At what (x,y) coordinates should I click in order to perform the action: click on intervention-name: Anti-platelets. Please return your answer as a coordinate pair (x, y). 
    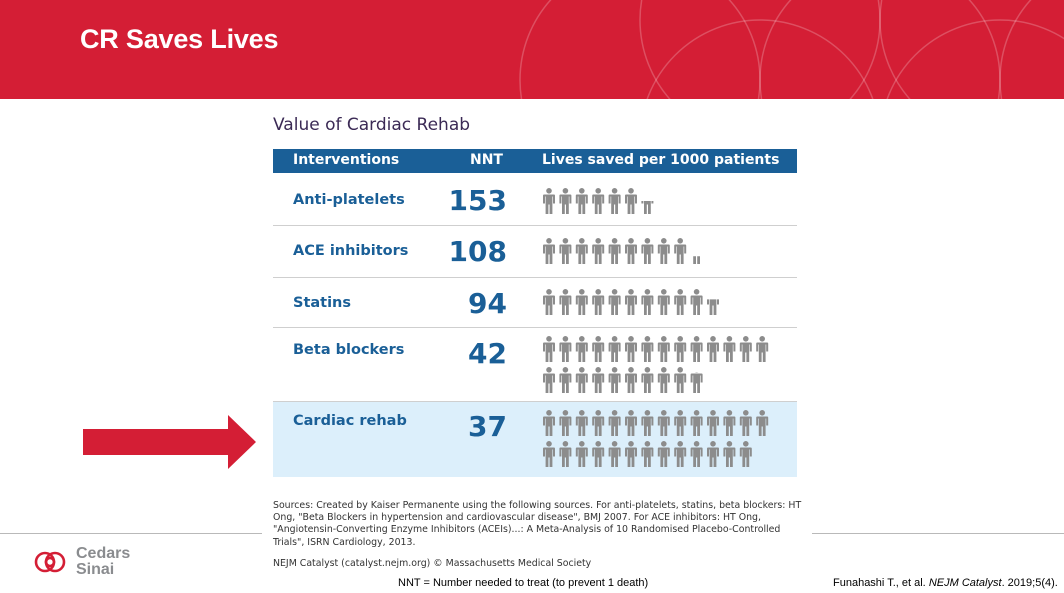
    Looking at the image, I should click on (349, 200).